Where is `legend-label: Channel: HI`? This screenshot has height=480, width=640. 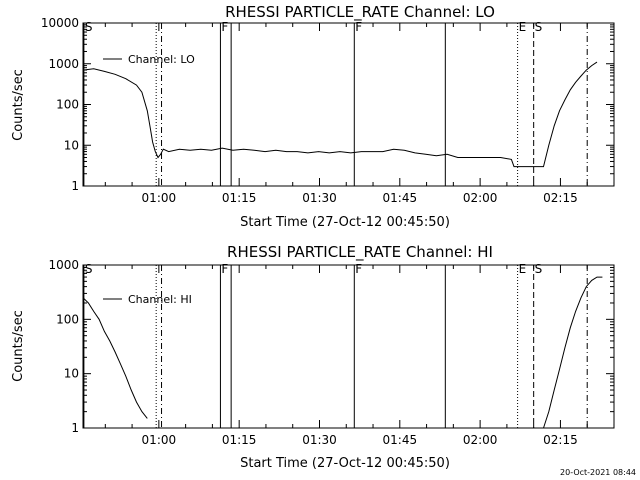
legend-label: Channel: HI is located at coordinates (160, 299).